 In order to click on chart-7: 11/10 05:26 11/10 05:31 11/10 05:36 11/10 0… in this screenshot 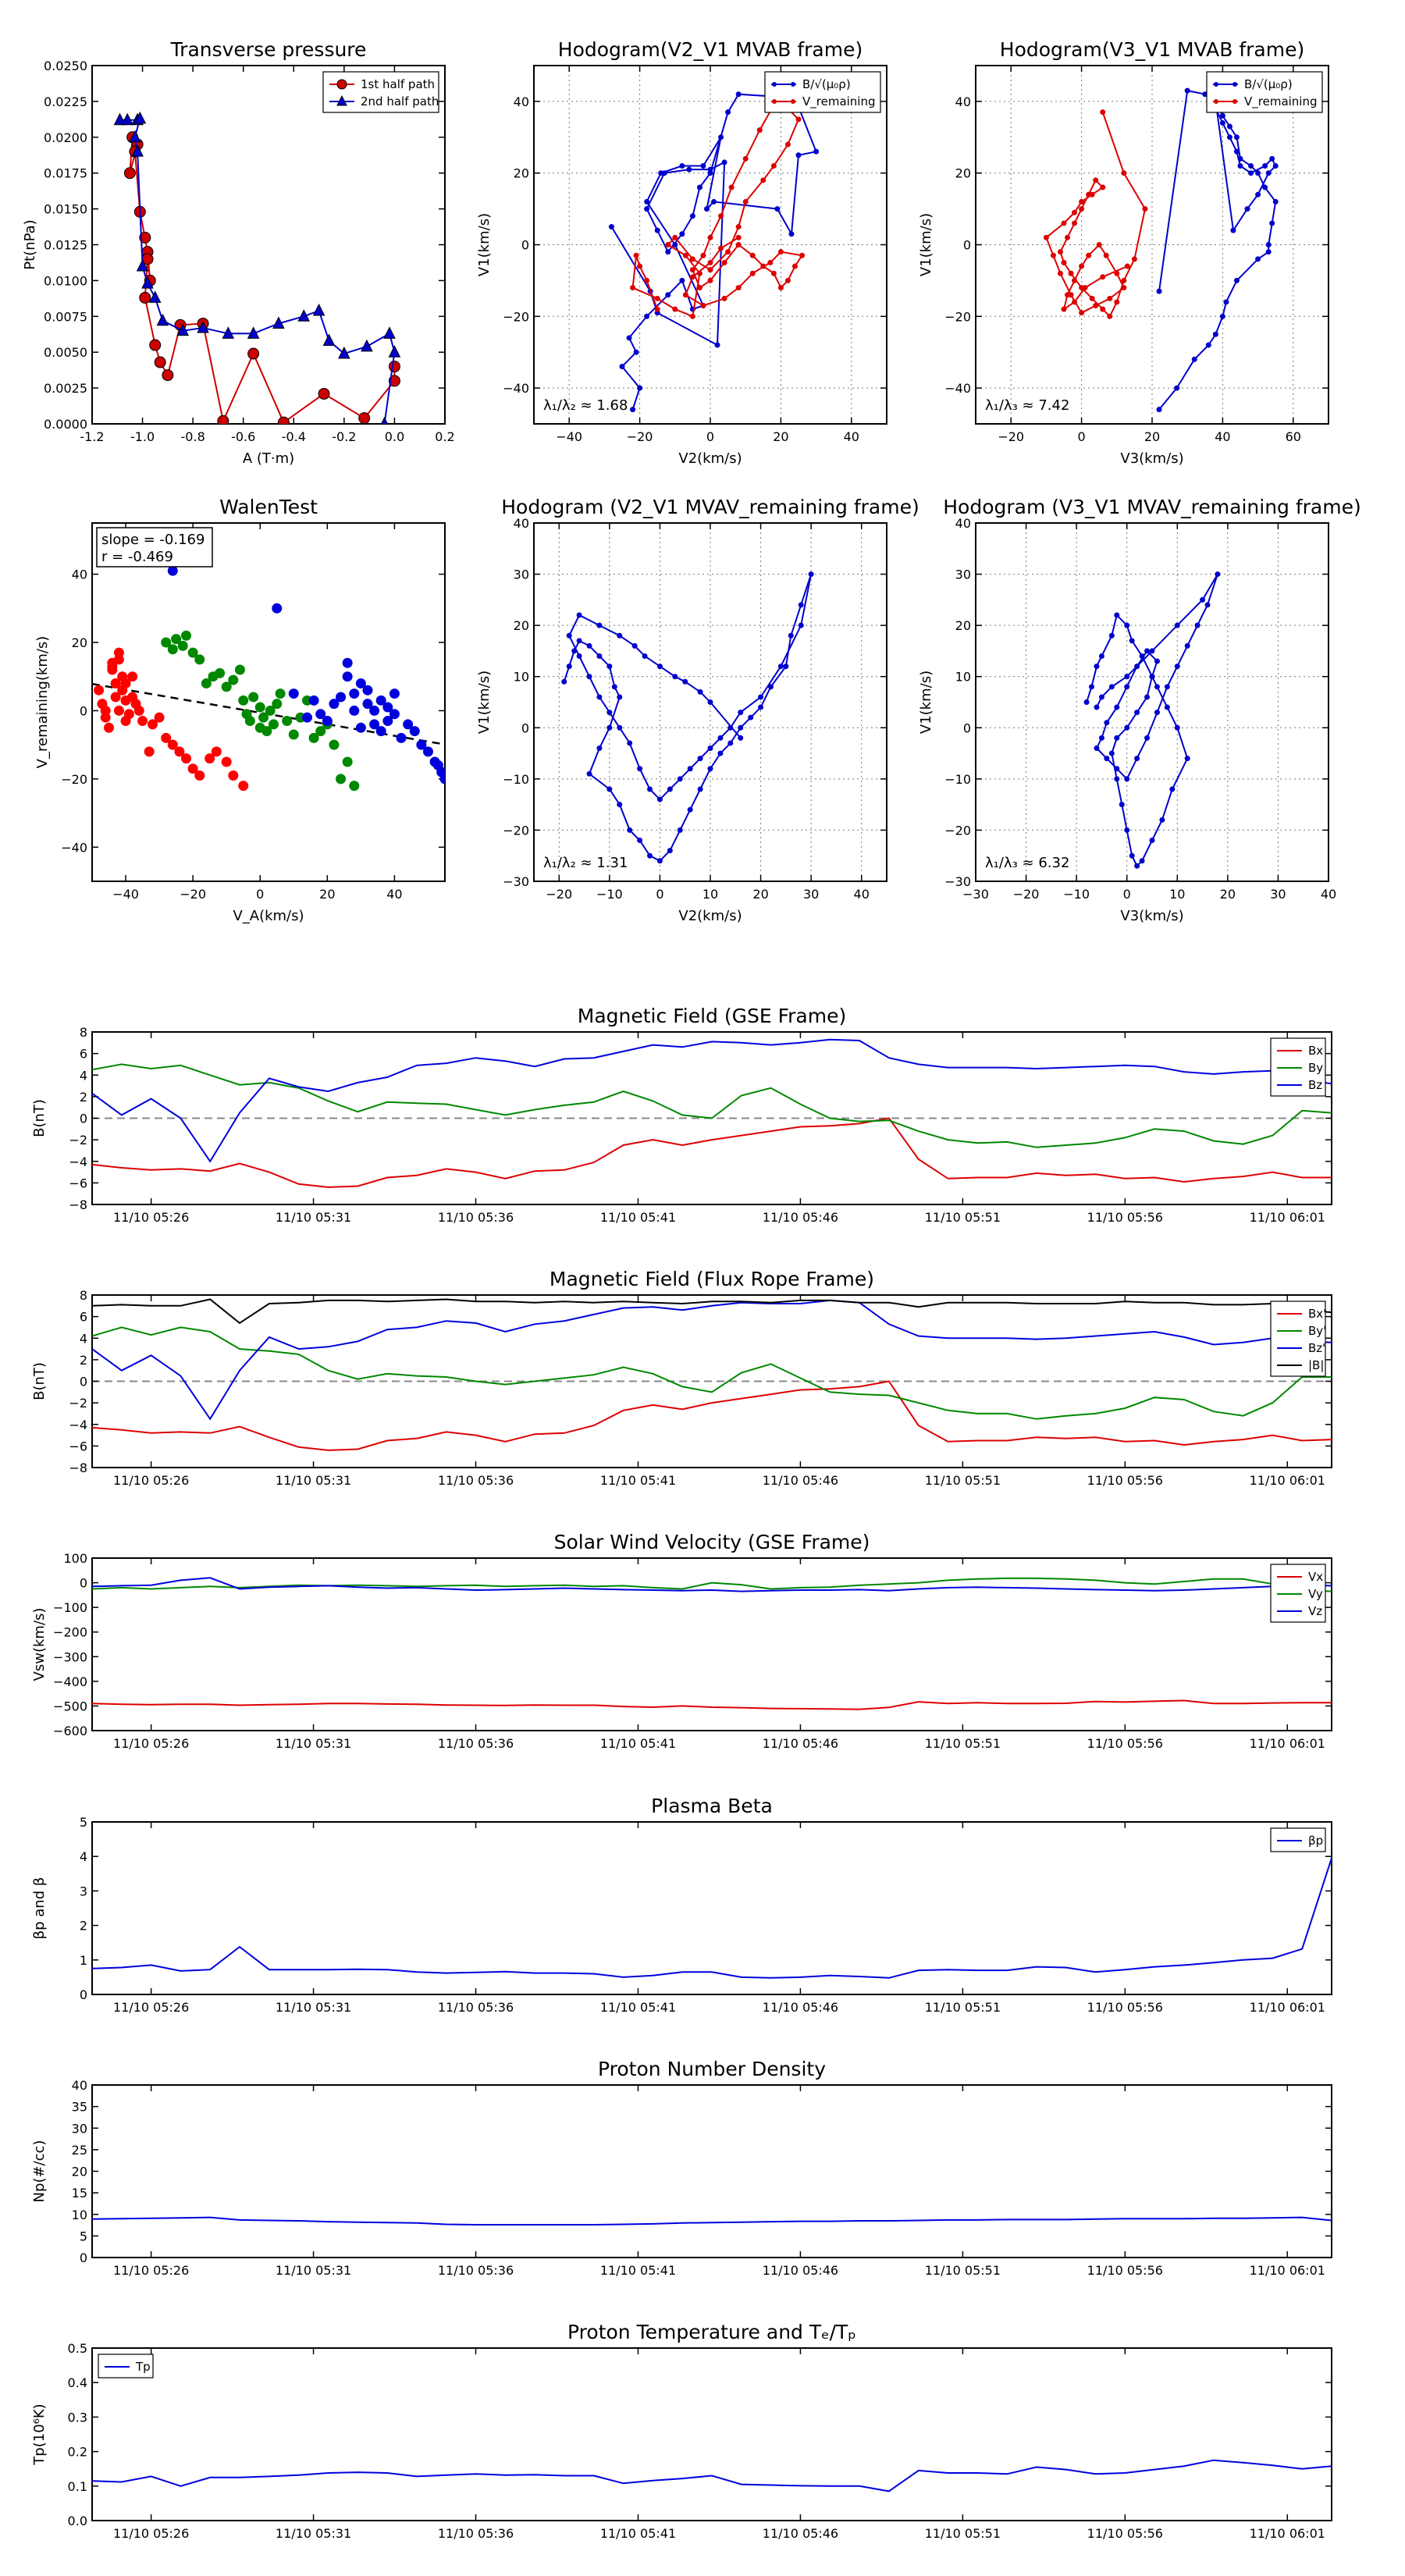, I will do `click(681, 1378)`.